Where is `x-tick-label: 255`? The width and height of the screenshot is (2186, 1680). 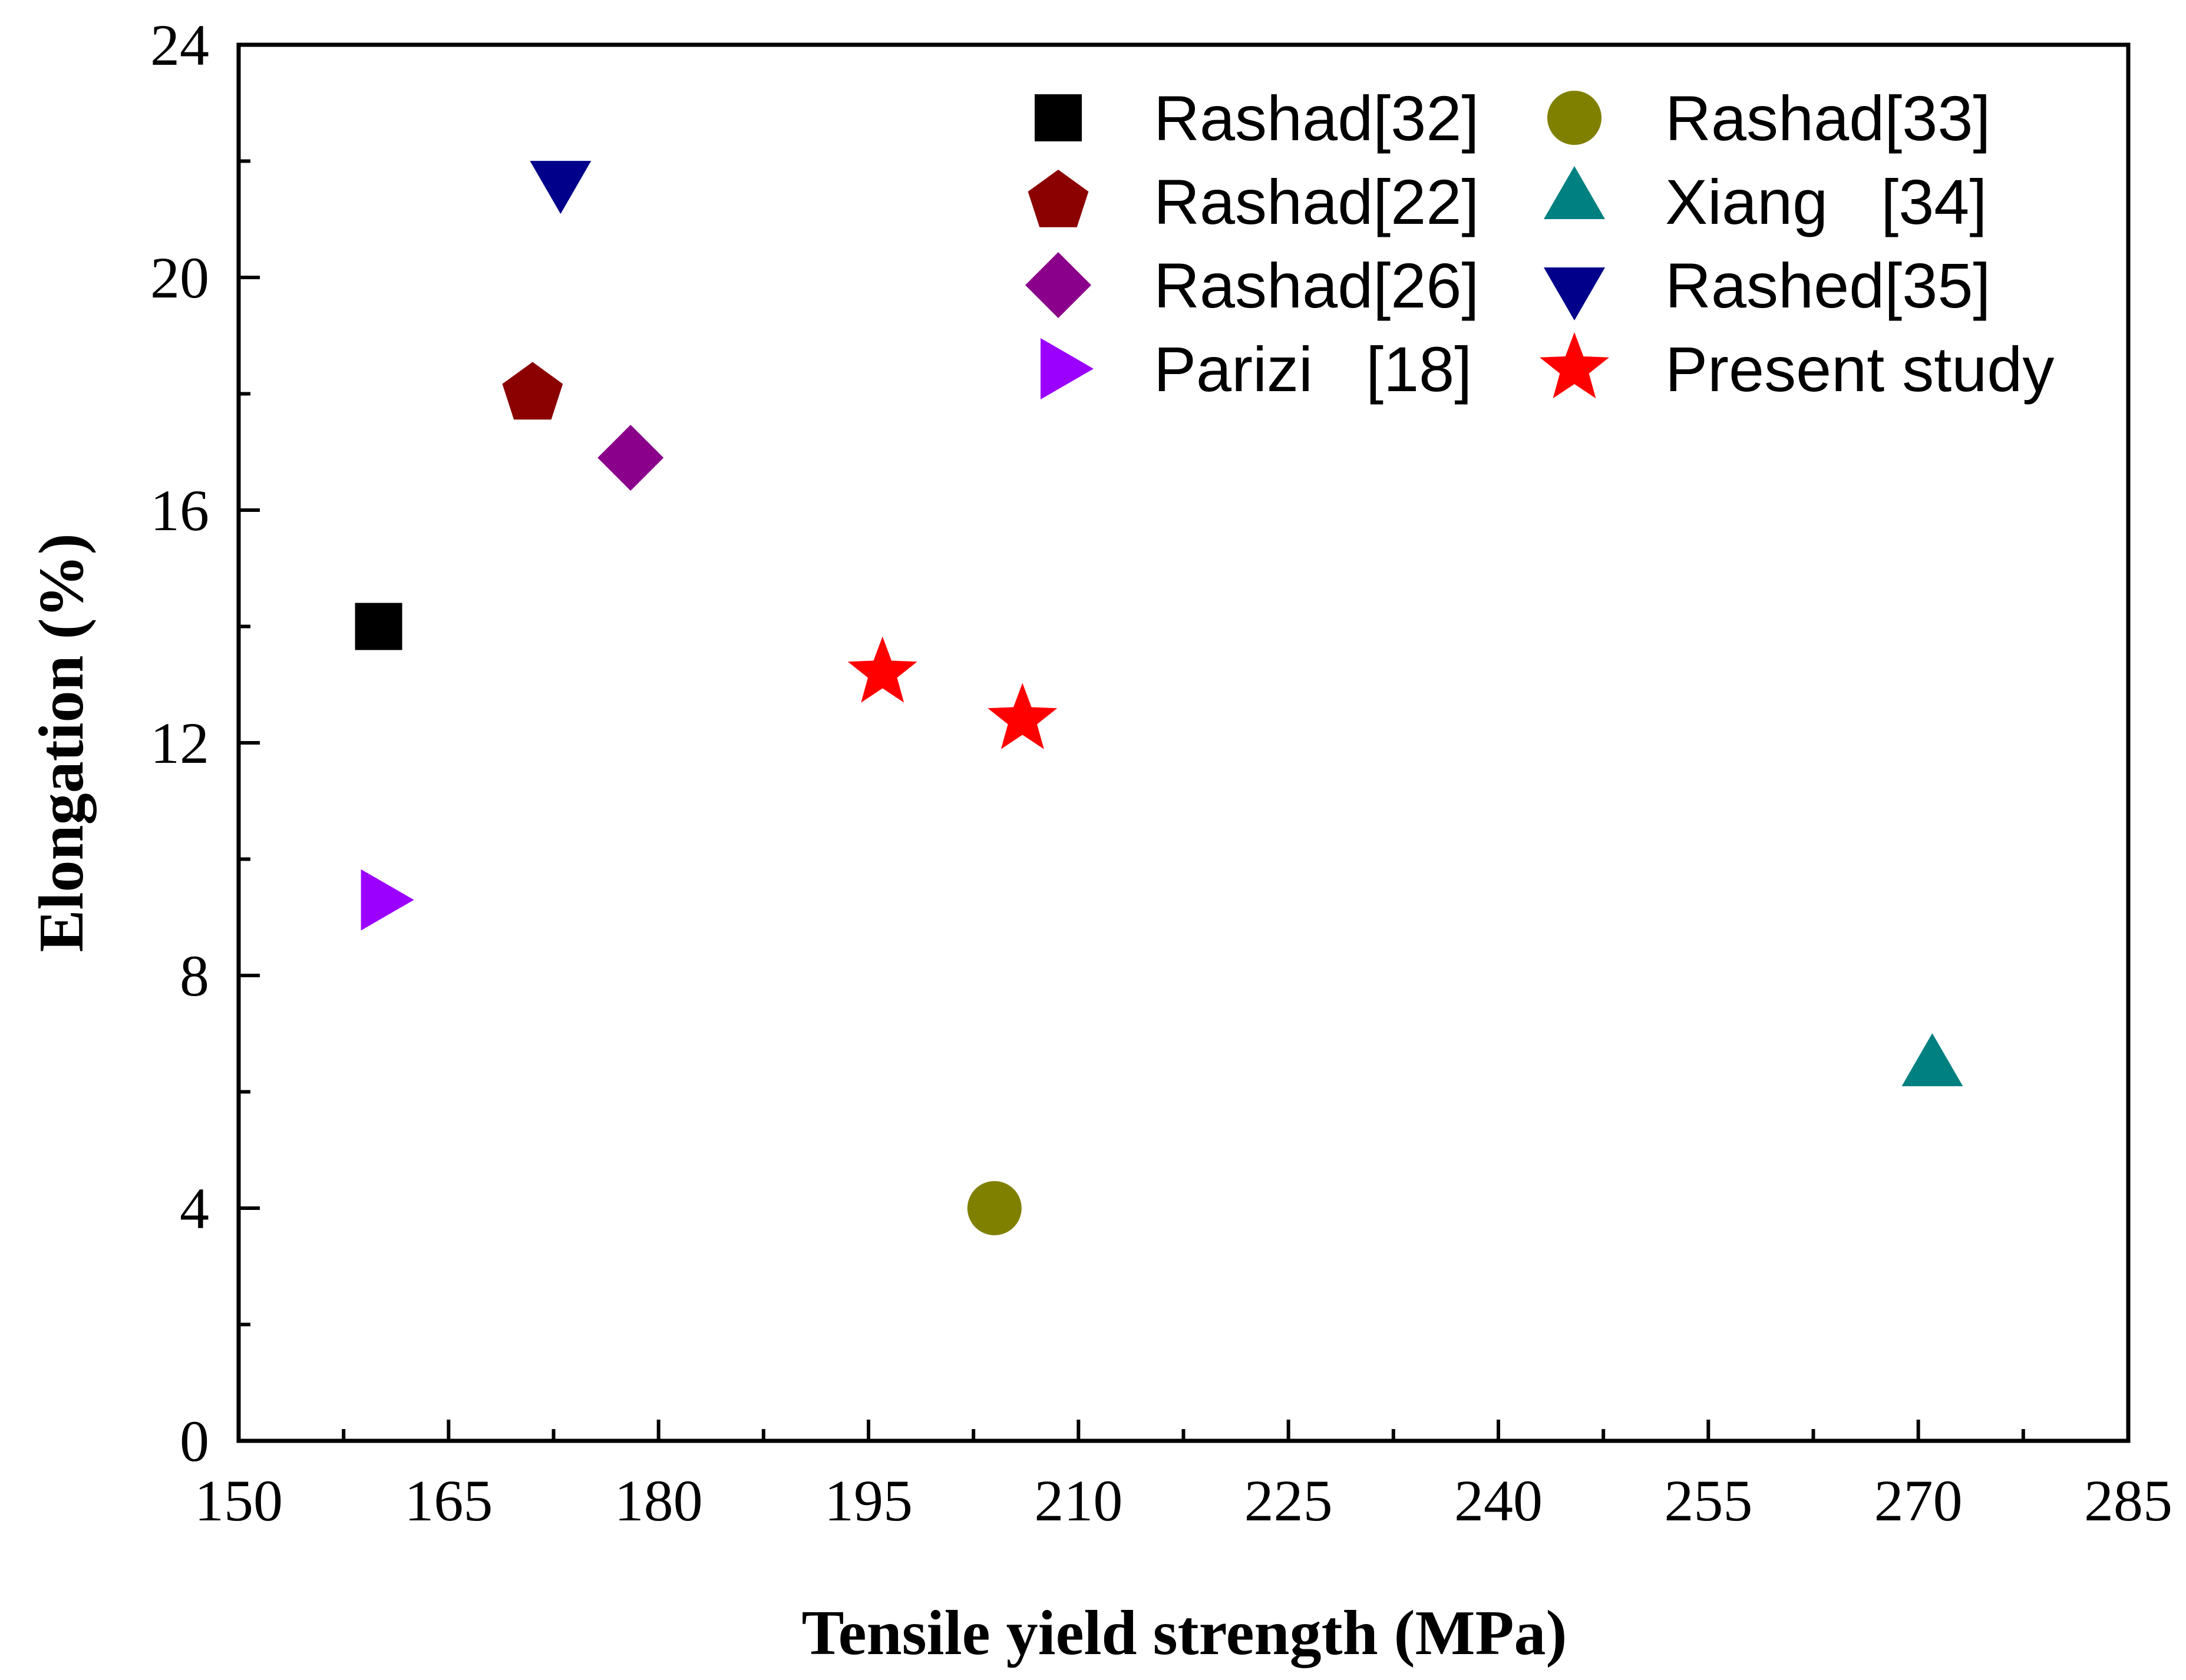 x-tick-label: 255 is located at coordinates (1708, 1500).